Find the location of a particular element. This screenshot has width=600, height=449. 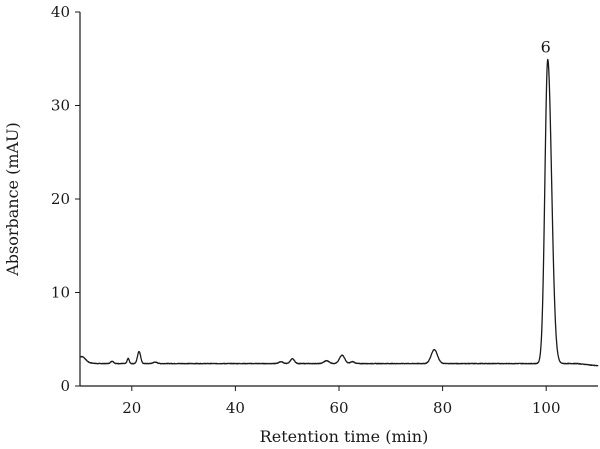

y-axis-label: Absorbance (mAU) is located at coordinates (12, 199).